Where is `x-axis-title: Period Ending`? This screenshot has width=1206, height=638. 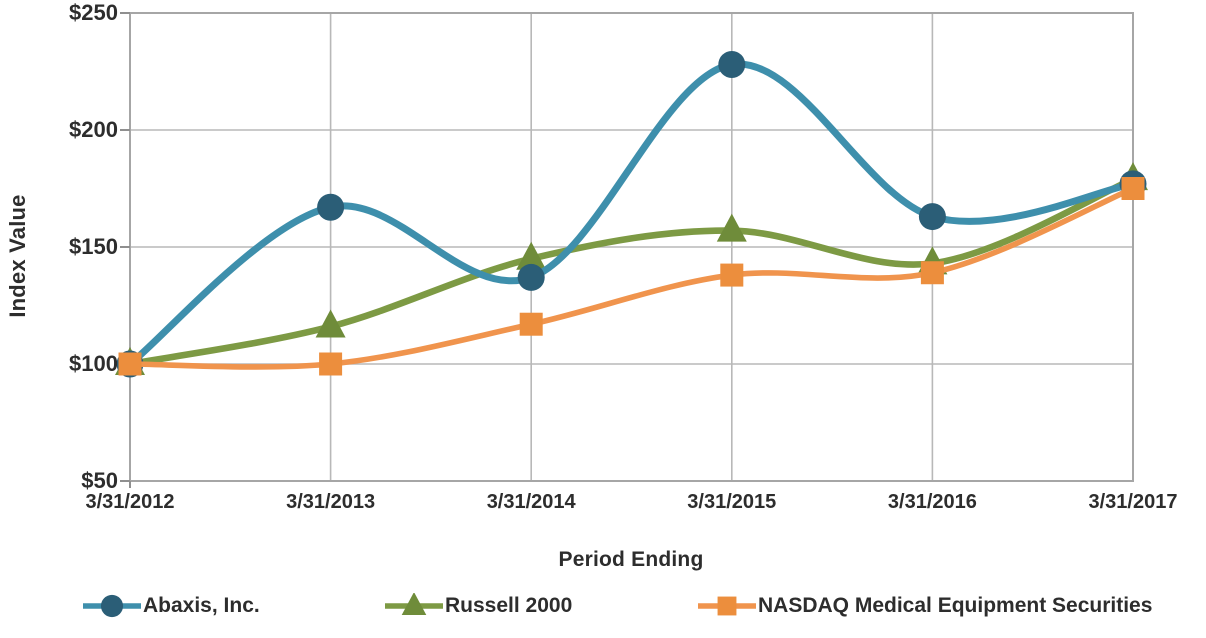
x-axis-title: Period Ending is located at coordinates (631, 559).